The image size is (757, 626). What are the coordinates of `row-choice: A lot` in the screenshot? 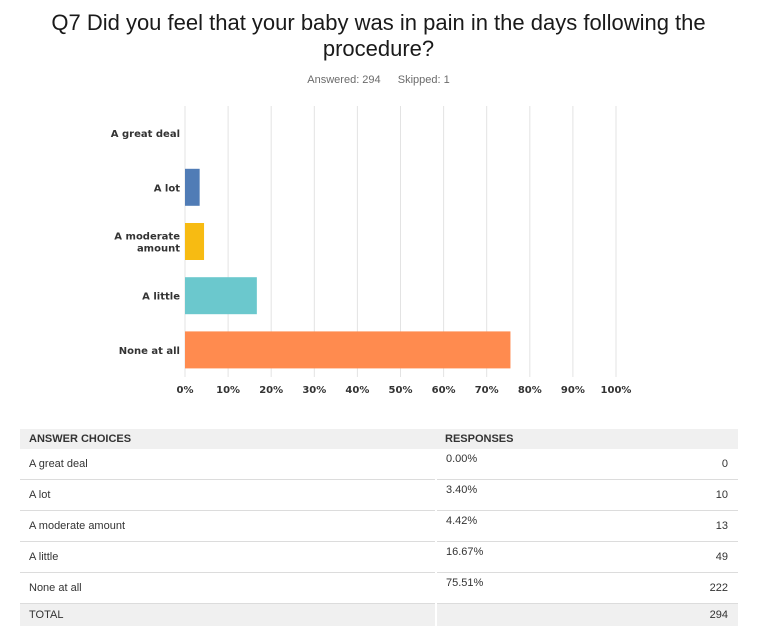 It's located at (228, 495).